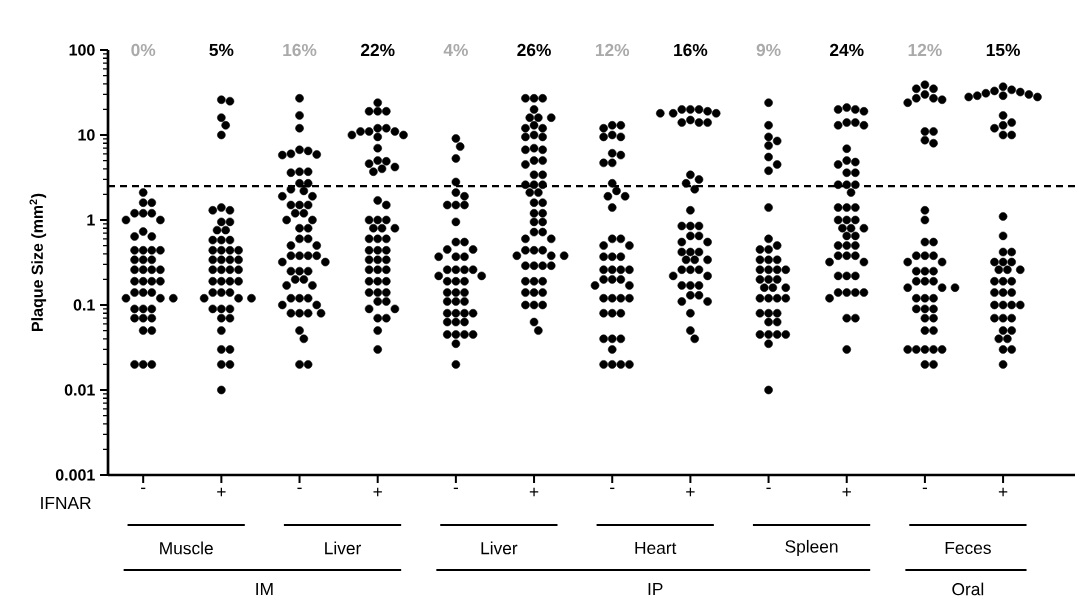  I want to click on text: IFNAR, so click(66, 503).